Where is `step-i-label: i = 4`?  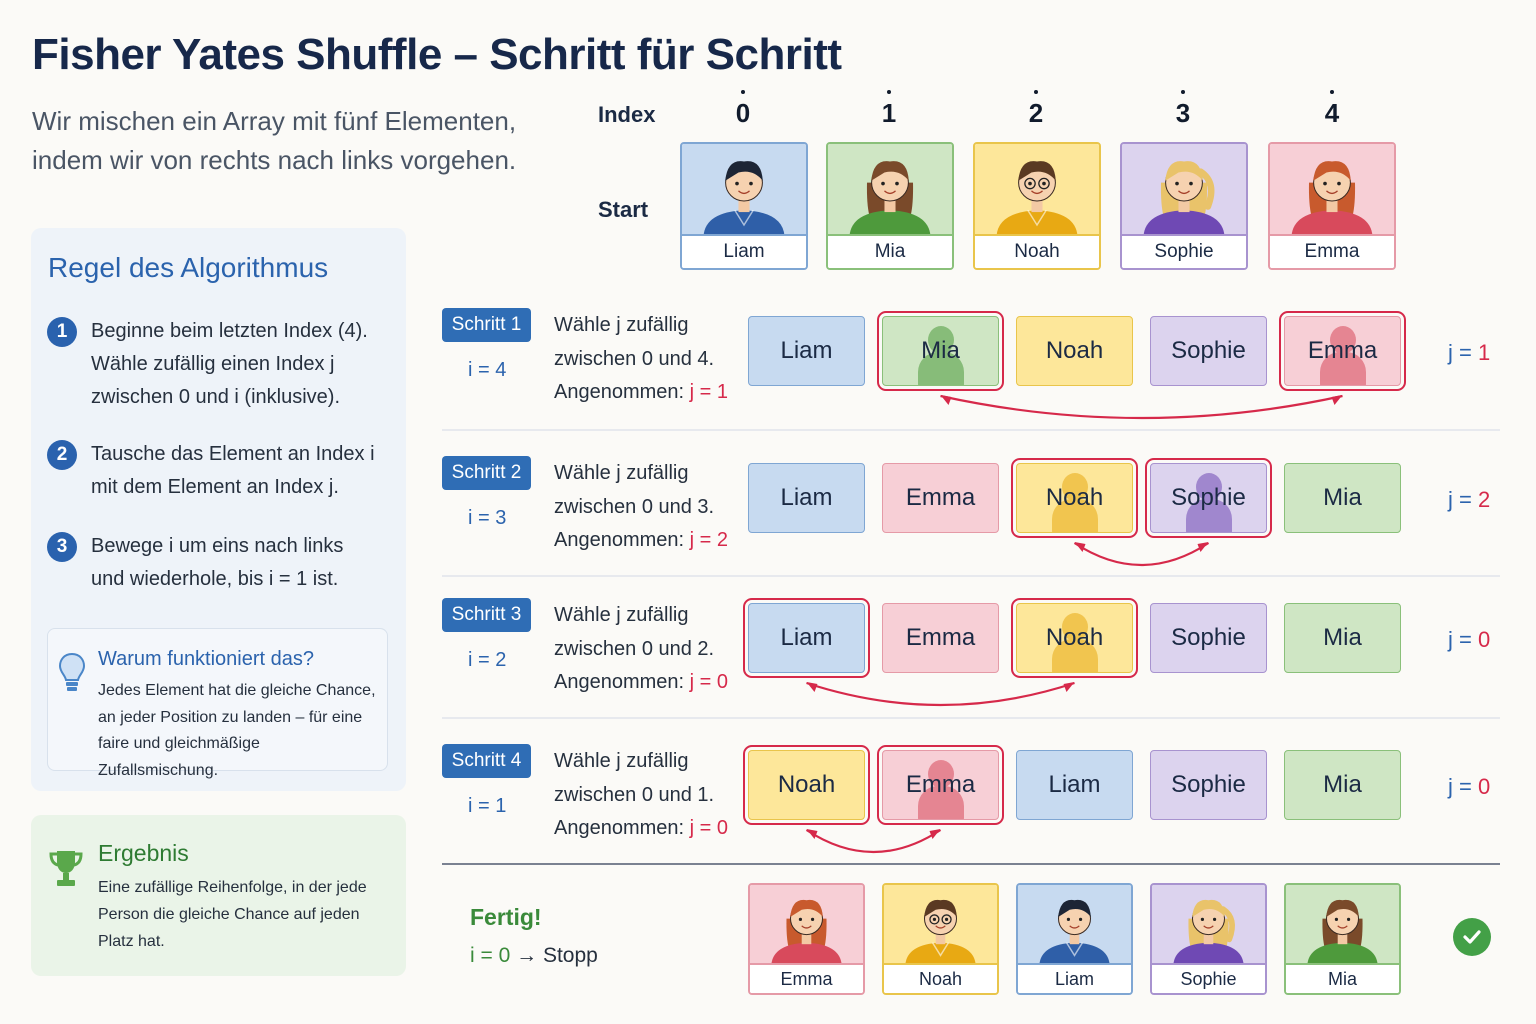 step-i-label: i = 4 is located at coordinates (487, 370).